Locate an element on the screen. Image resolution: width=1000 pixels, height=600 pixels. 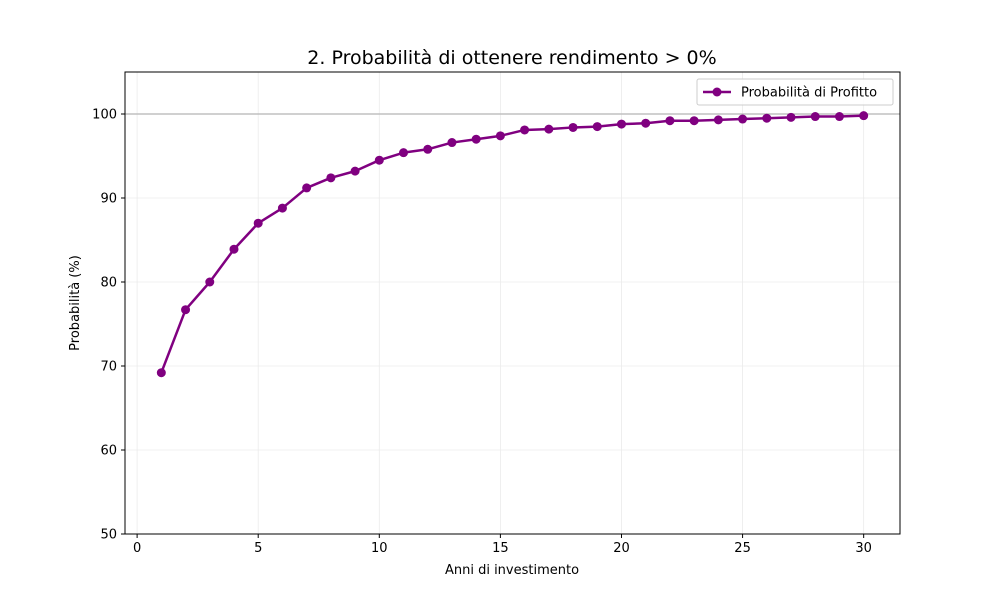
legend-marker-swatch is located at coordinates (717, 92).